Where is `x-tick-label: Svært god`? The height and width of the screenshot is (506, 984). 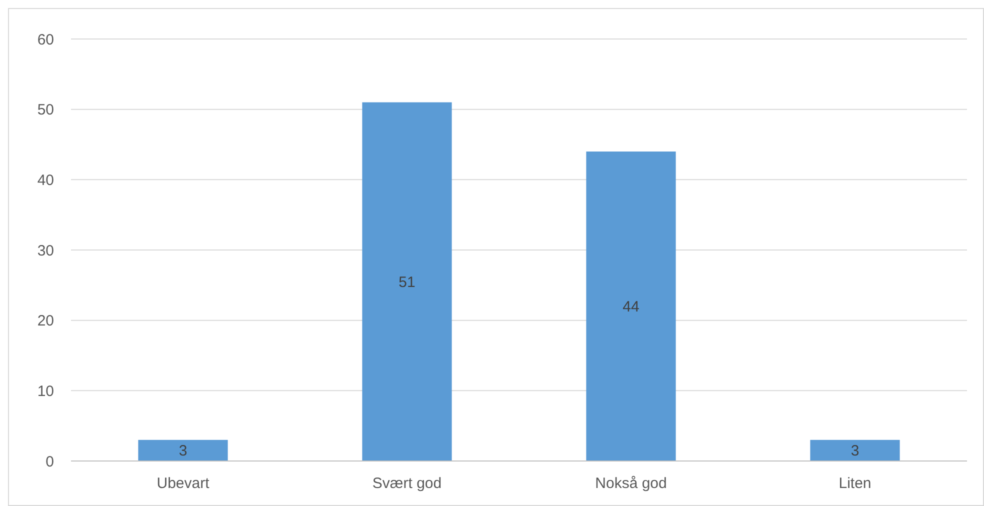
x-tick-label: Svært god is located at coordinates (407, 483).